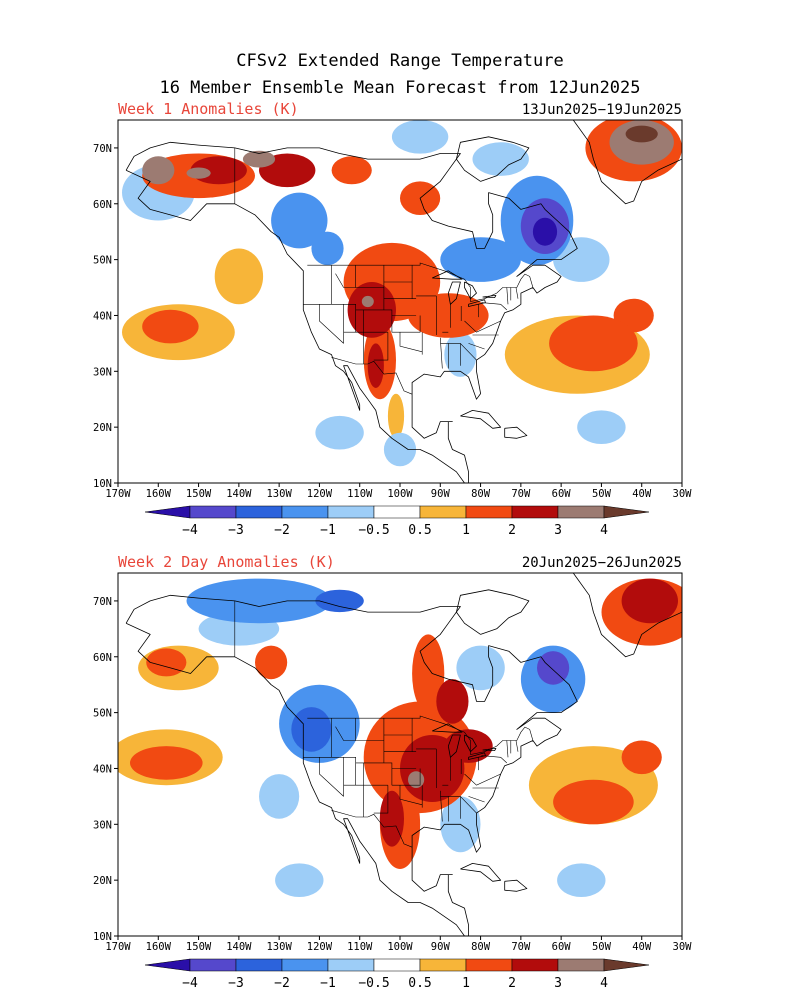 Image resolution: width=800 pixels, height=1000 pixels. What do you see at coordinates (226, 562) in the screenshot?
I see `panel-label: Week 2 Day Anomalies (K)` at bounding box center [226, 562].